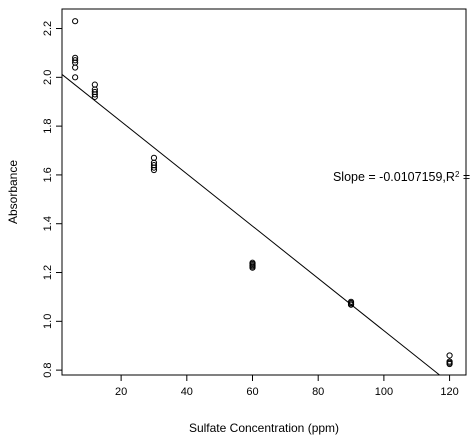 The image size is (474, 440). Describe the element at coordinates (48, 272) in the screenshot. I see `y-tick-label: 1.2` at that location.